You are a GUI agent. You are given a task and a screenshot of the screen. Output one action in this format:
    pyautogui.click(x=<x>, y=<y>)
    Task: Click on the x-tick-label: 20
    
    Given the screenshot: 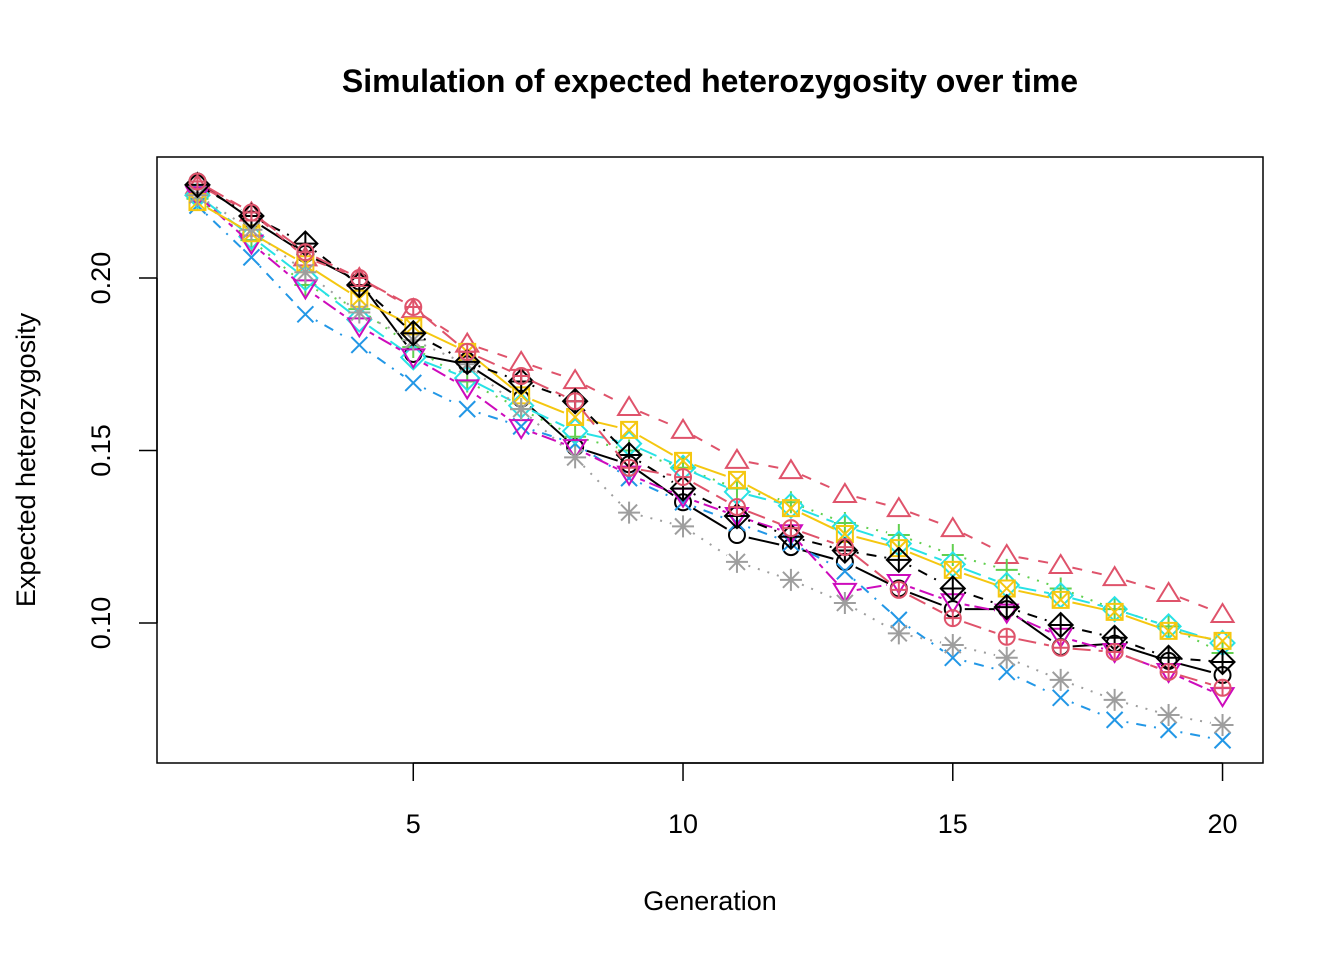 What is the action you would take?
    pyautogui.click(x=1223, y=824)
    